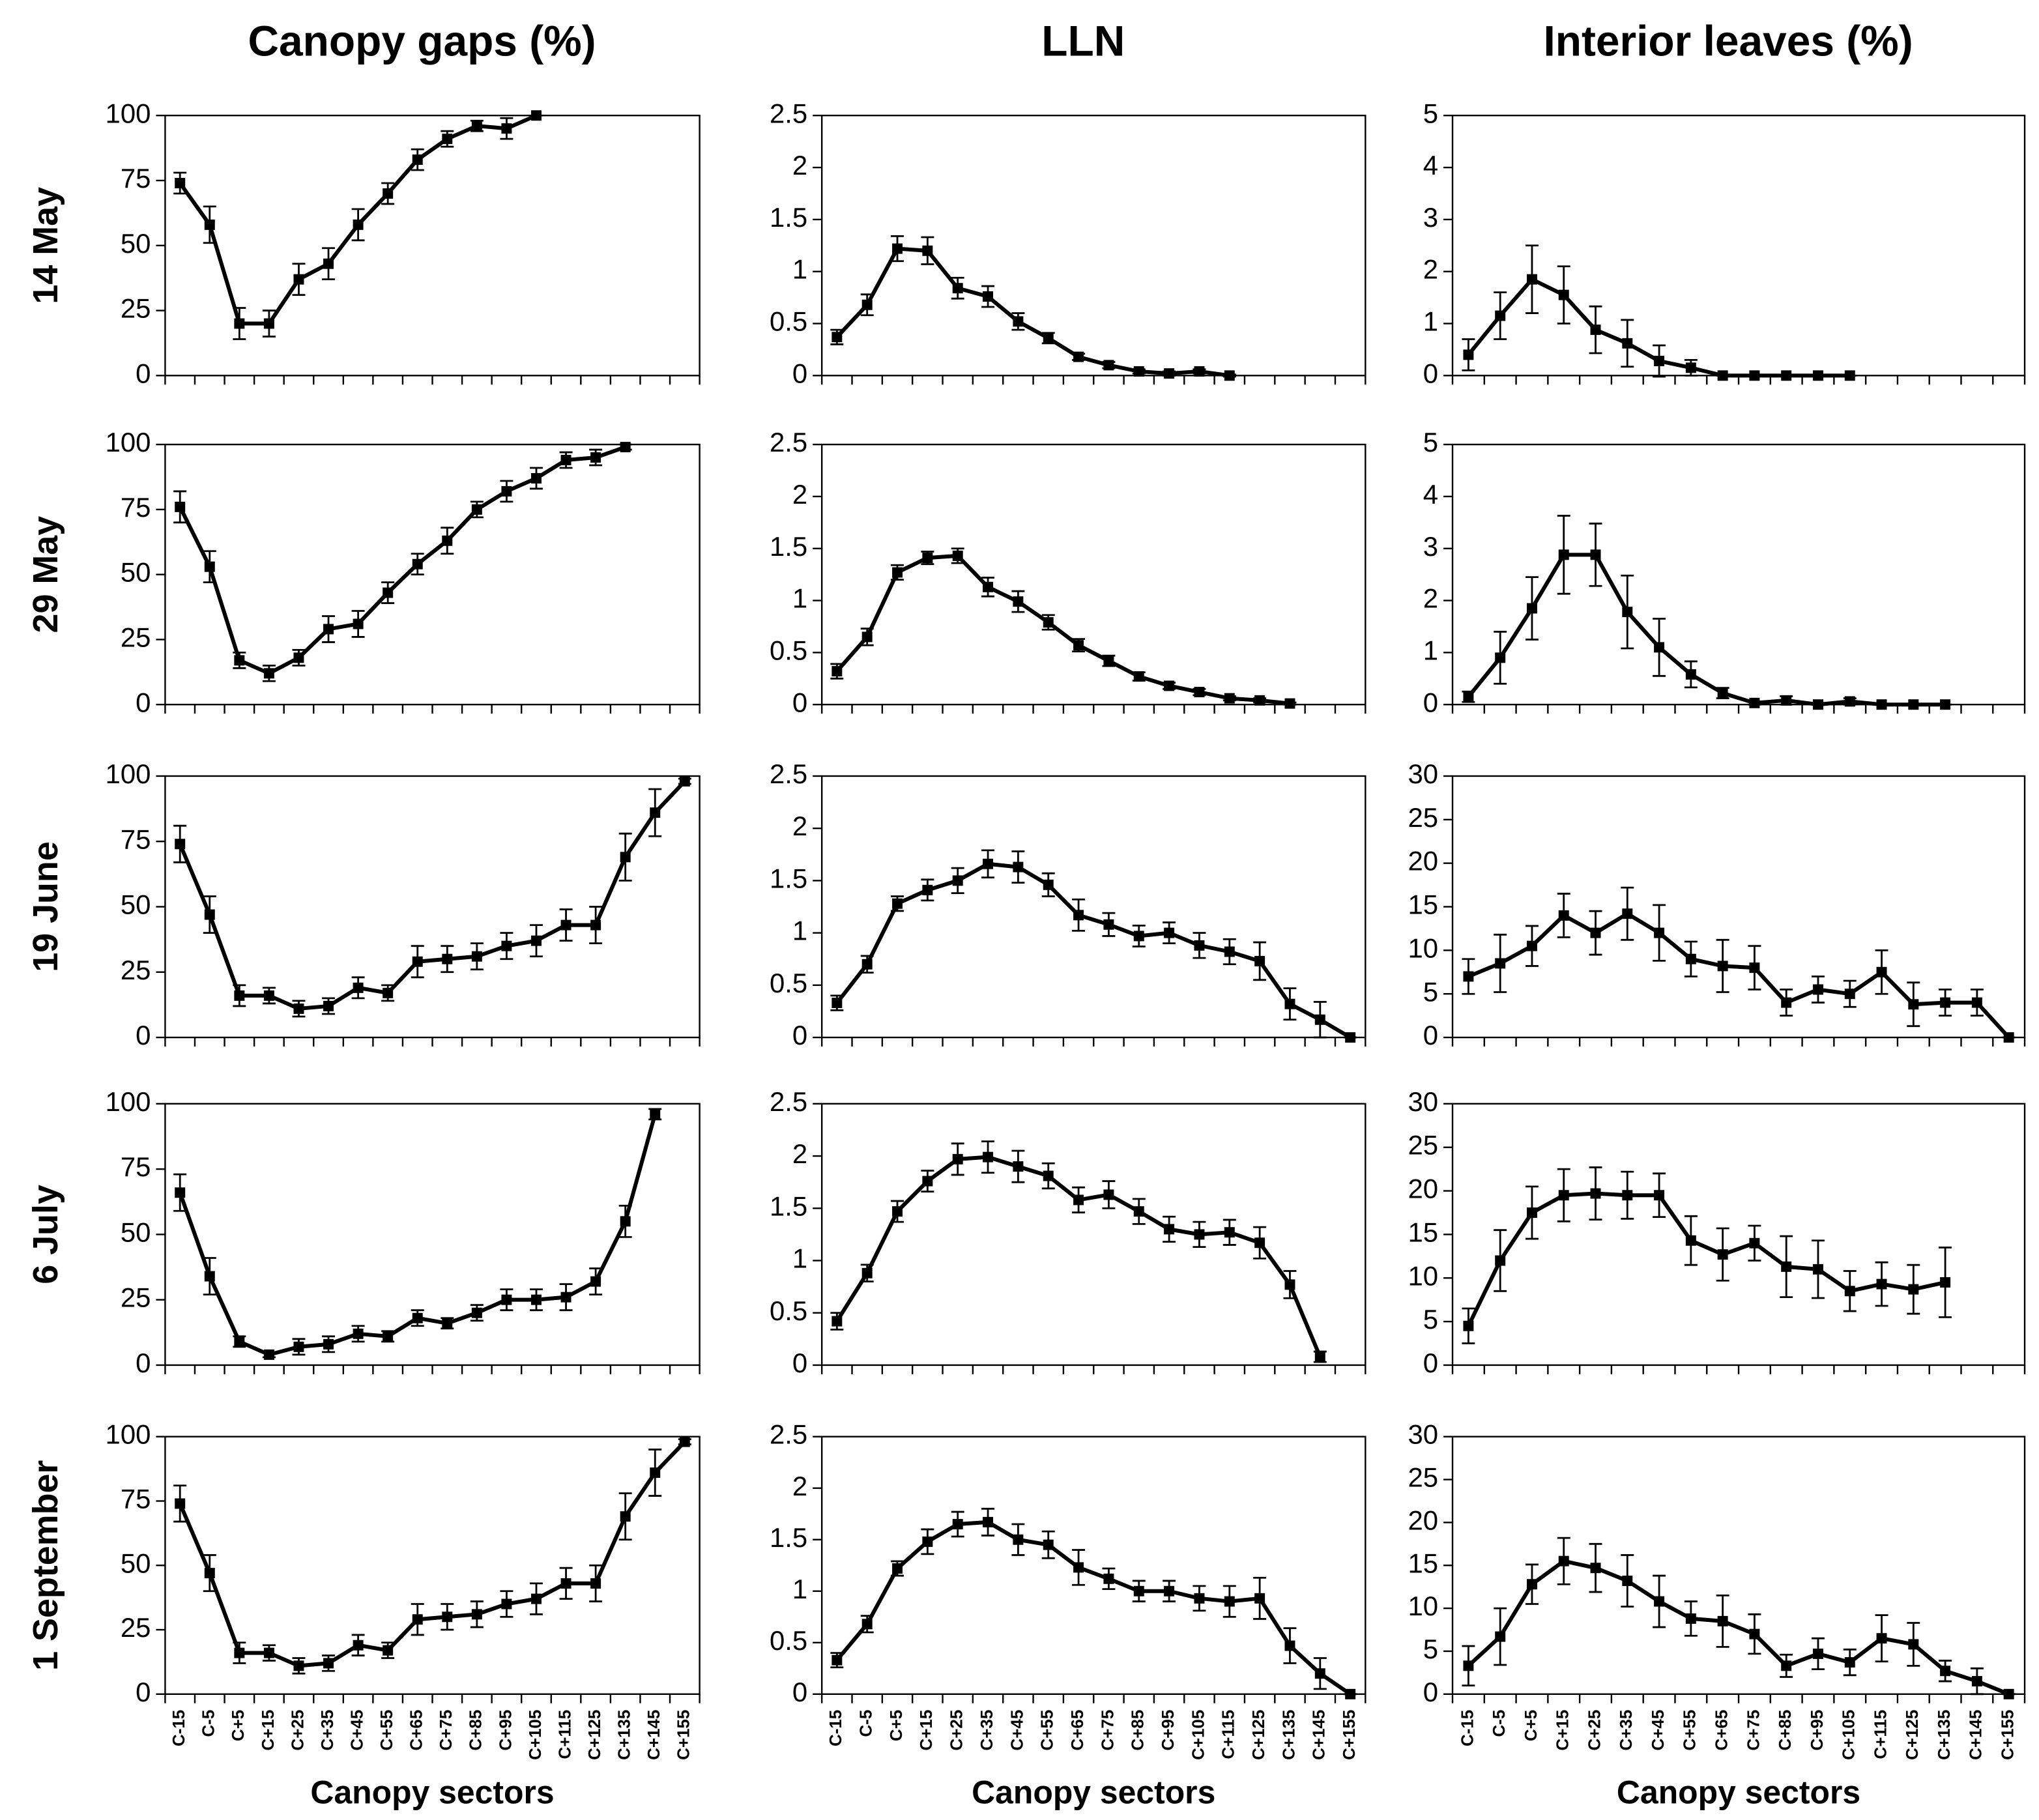 The width and height of the screenshot is (2039, 1820). What do you see at coordinates (654, 1735) in the screenshot?
I see `x-tick-label: C+145` at bounding box center [654, 1735].